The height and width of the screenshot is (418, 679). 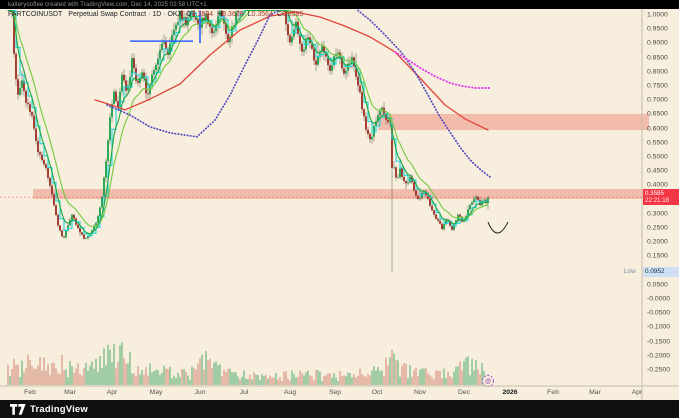 What do you see at coordinates (654, 193) in the screenshot?
I see `last-price-value: 0.3585` at bounding box center [654, 193].